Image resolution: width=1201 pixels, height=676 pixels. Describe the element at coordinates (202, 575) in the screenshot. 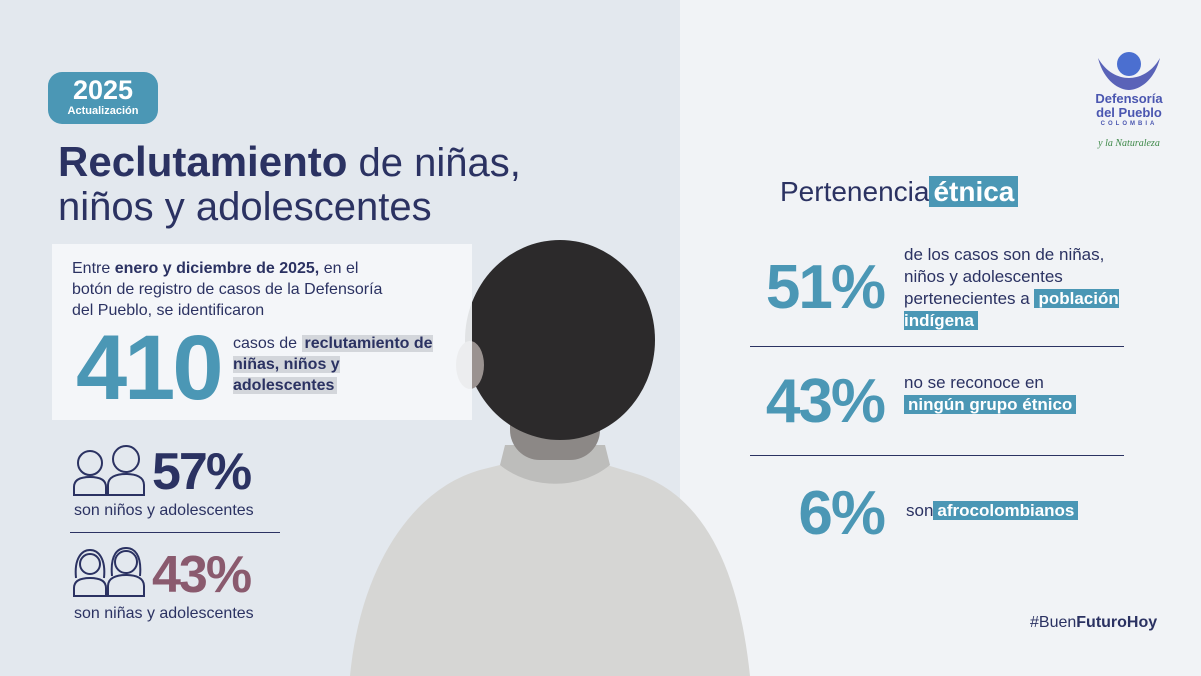

I see `percent-girls: 43%` at that location.